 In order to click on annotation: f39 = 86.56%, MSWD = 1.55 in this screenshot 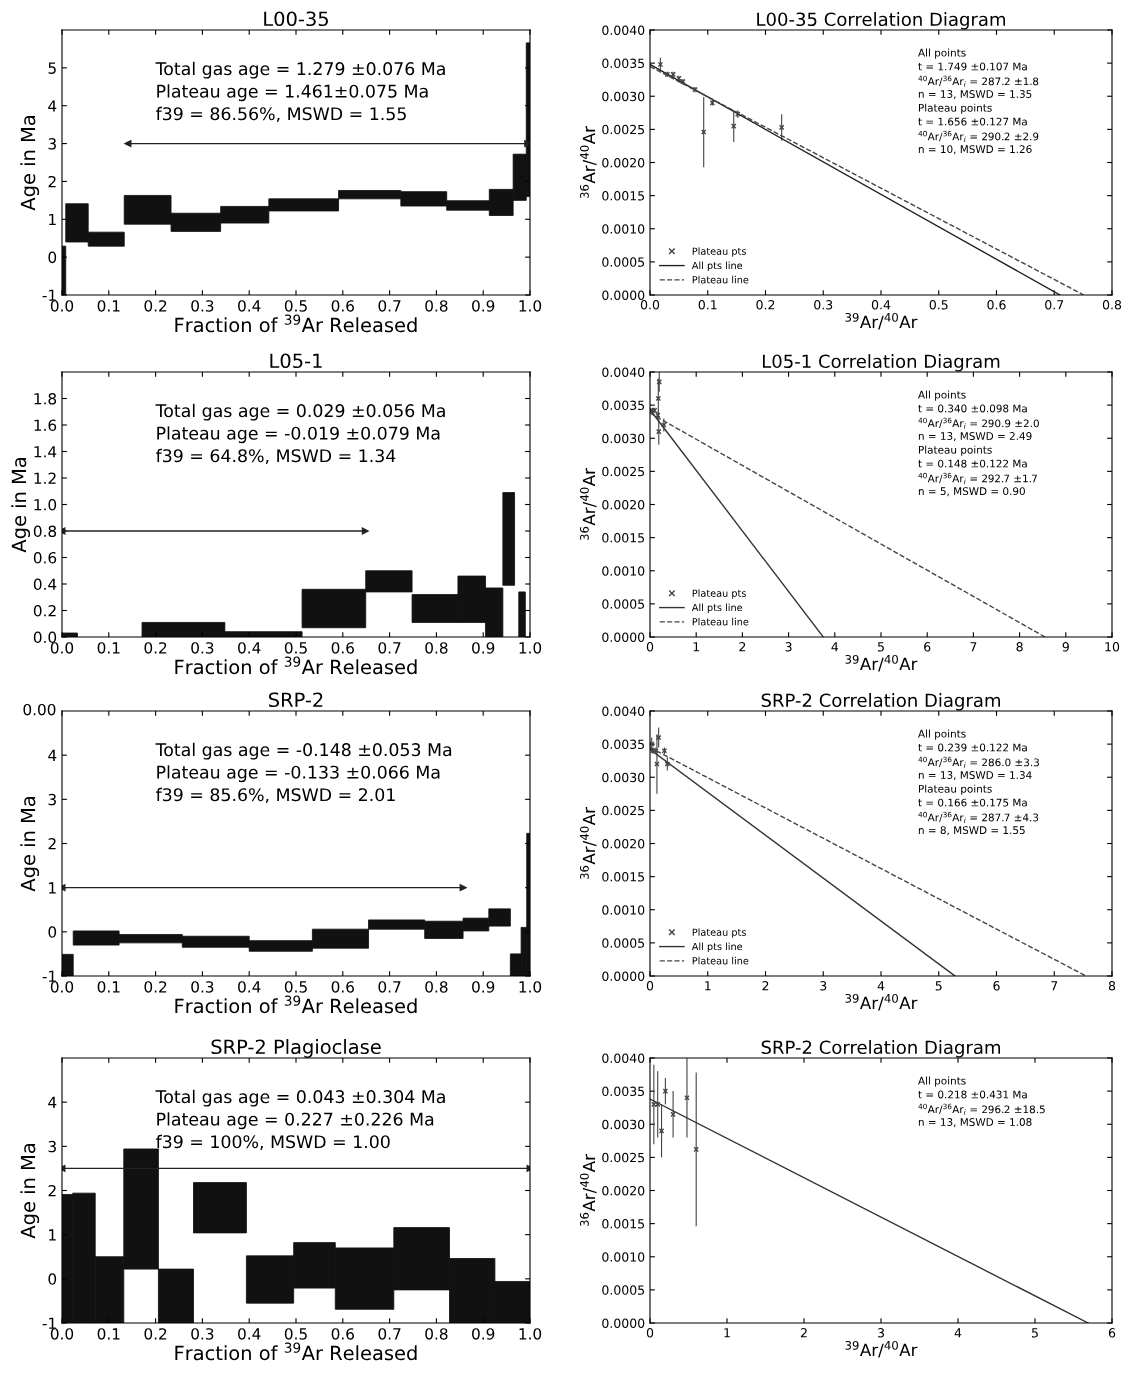, I will do `click(281, 114)`.